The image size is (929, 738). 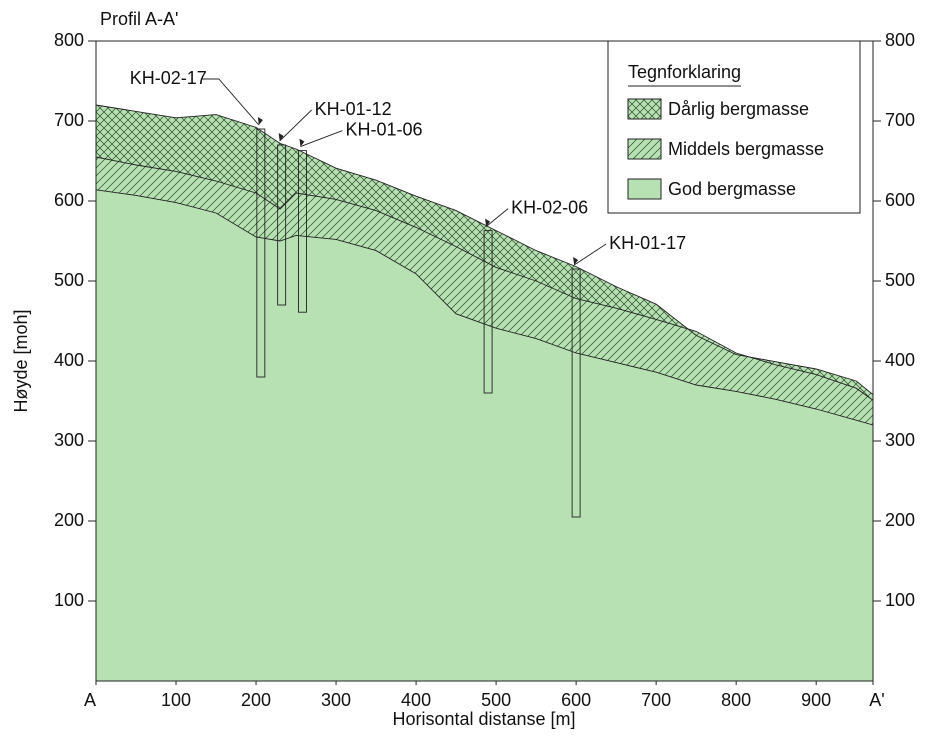 What do you see at coordinates (21, 360) in the screenshot?
I see `y-axis-label: Høyde [moh]` at bounding box center [21, 360].